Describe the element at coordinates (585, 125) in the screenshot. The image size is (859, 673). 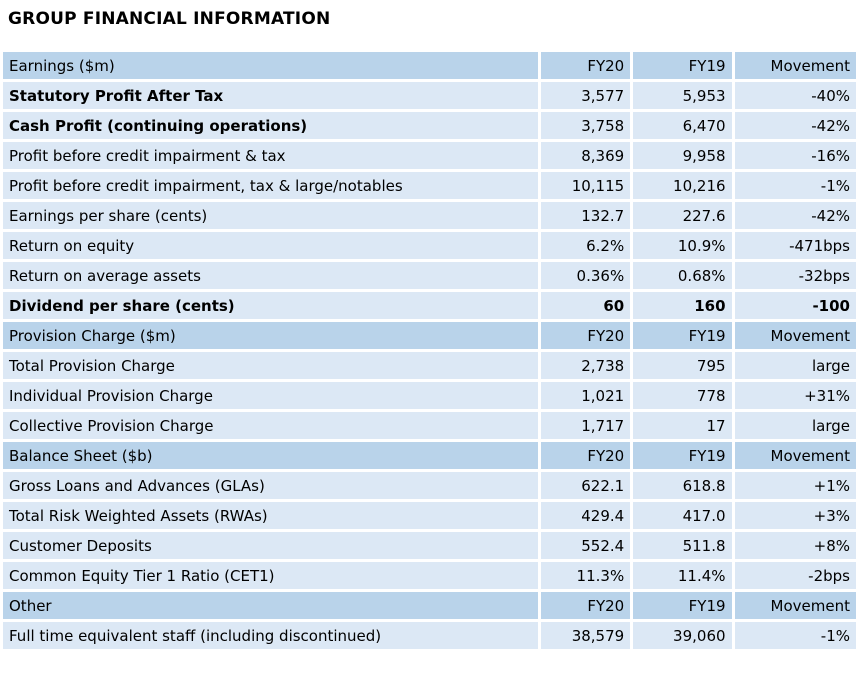
I see `cell-fy20: 3,758` at that location.